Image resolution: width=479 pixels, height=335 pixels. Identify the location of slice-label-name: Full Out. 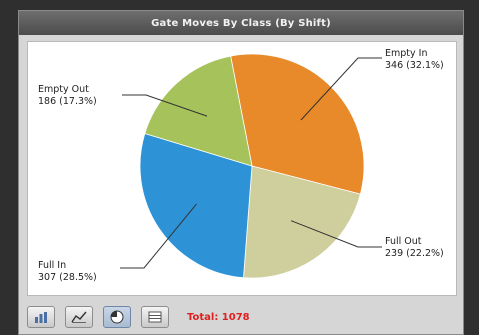
(403, 241).